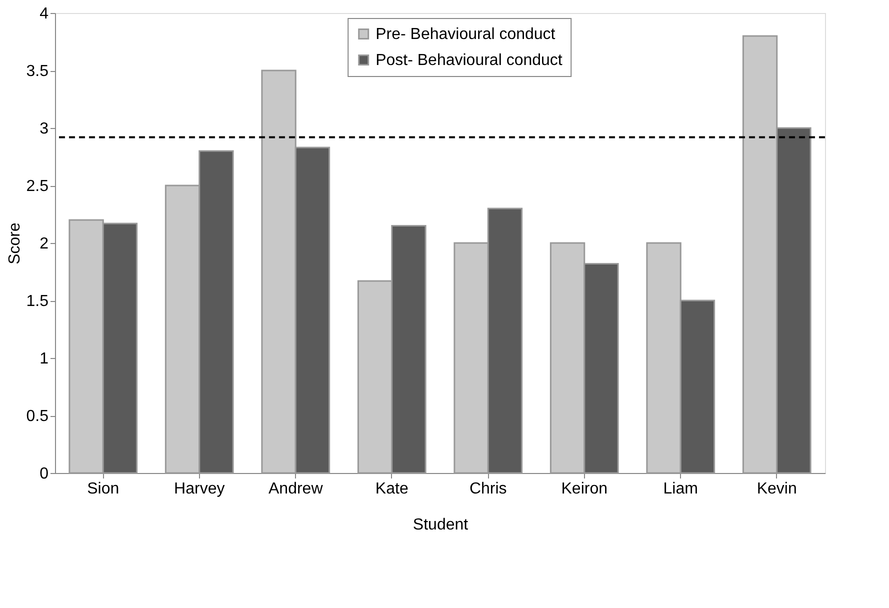 Image resolution: width=889 pixels, height=608 pixels. What do you see at coordinates (44, 359) in the screenshot?
I see `y-tick-label: 1` at bounding box center [44, 359].